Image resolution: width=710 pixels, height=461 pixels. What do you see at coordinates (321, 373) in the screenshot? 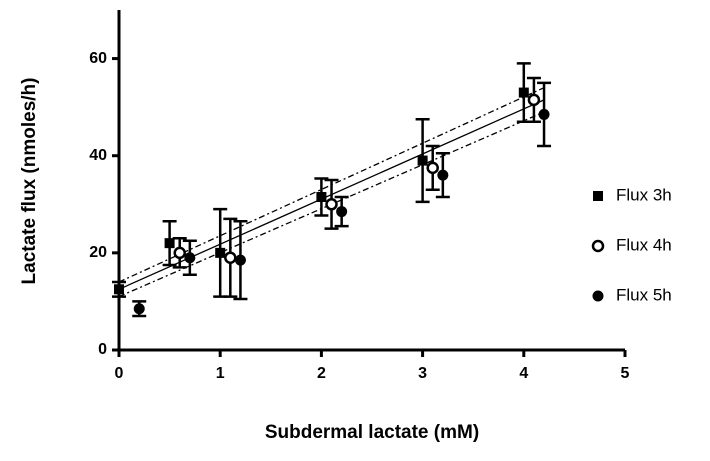
I see `x-tick-label: 2` at bounding box center [321, 373].